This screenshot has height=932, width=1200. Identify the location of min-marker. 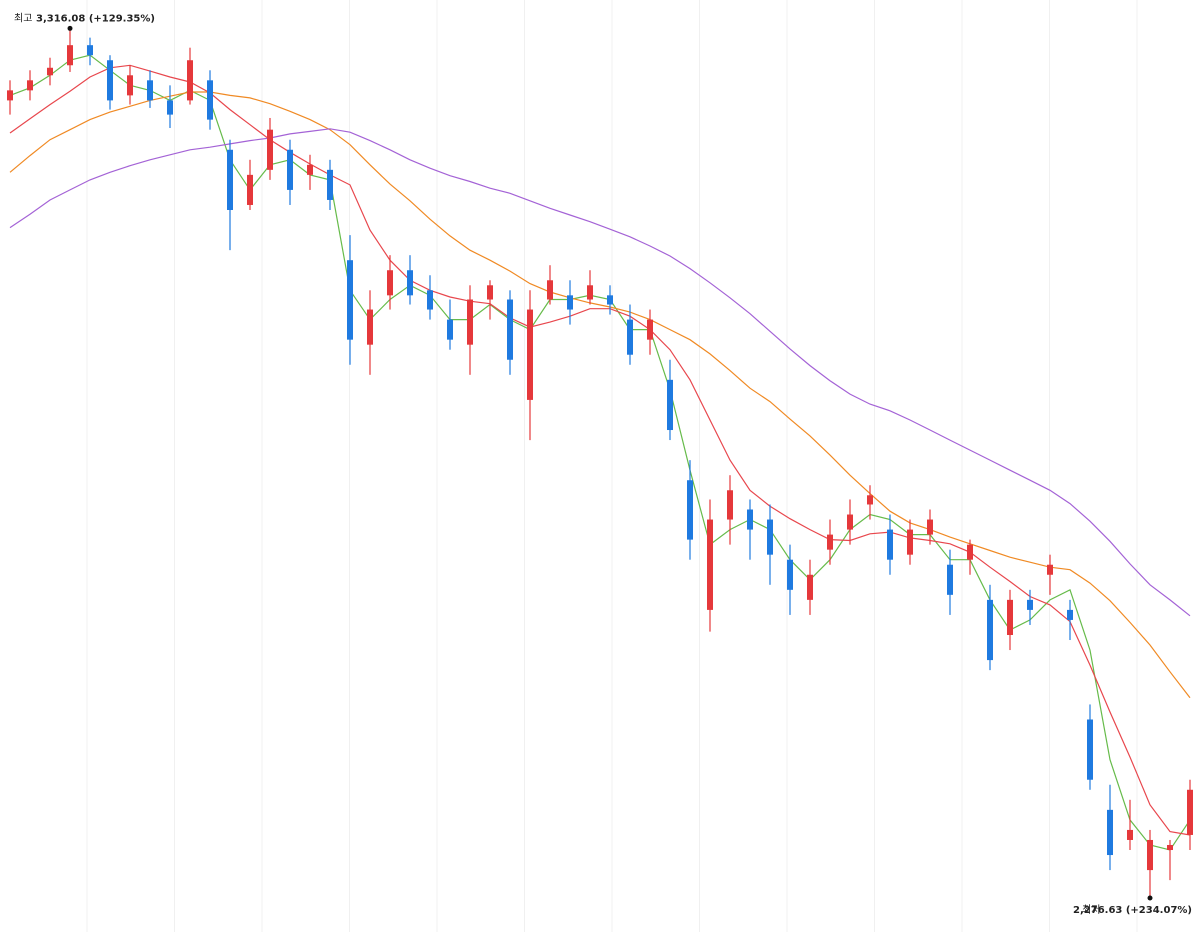
(1150, 898).